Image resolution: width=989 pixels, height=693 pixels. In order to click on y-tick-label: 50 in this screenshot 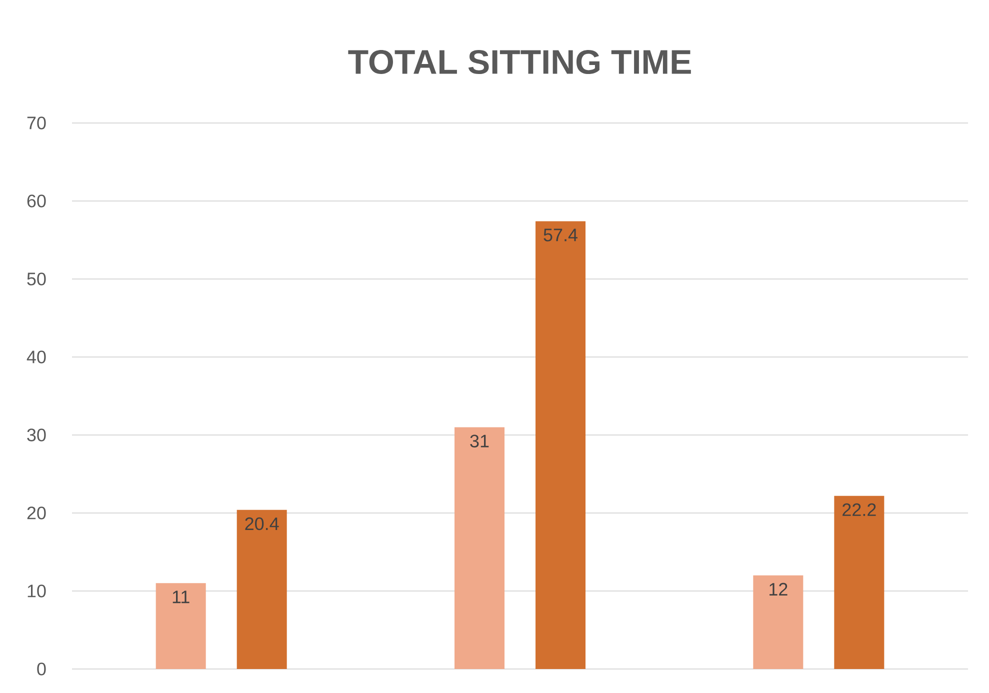, I will do `click(36, 279)`.